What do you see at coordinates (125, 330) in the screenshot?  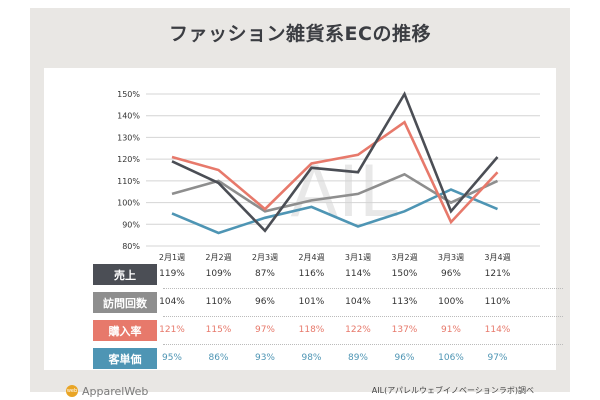 I see `row-label: 購入率` at bounding box center [125, 330].